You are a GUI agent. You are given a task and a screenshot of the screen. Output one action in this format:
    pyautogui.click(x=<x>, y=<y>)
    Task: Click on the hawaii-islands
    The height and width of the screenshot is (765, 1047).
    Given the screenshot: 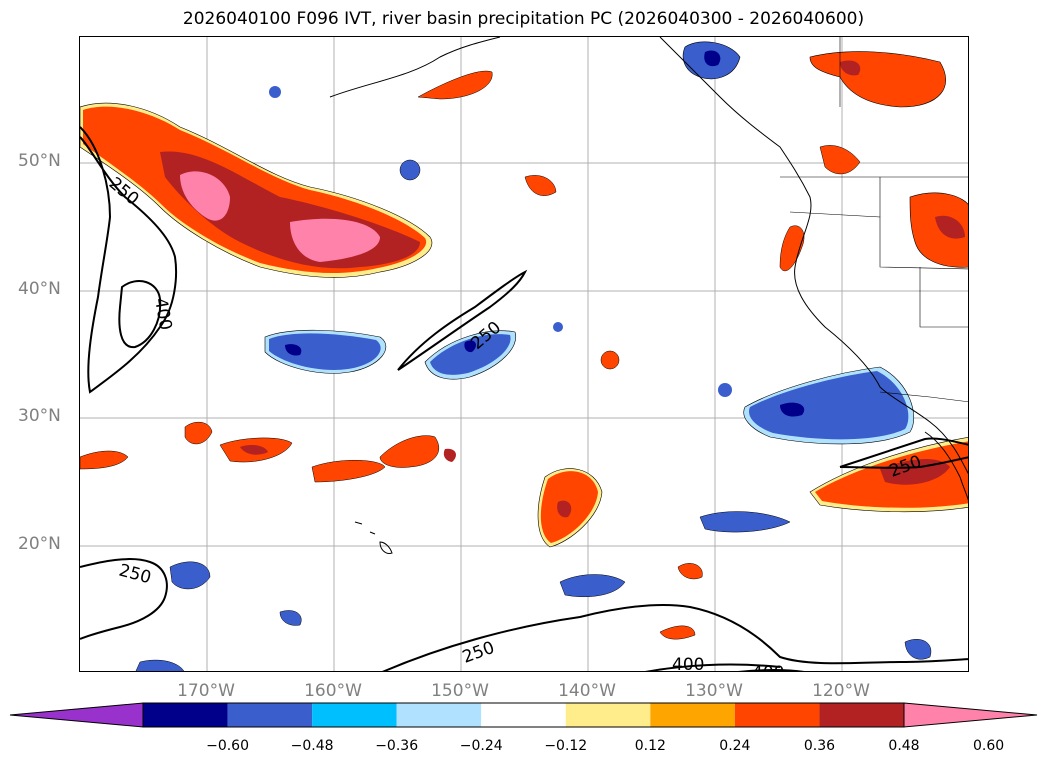 What is the action you would take?
    pyautogui.click(x=373, y=537)
    